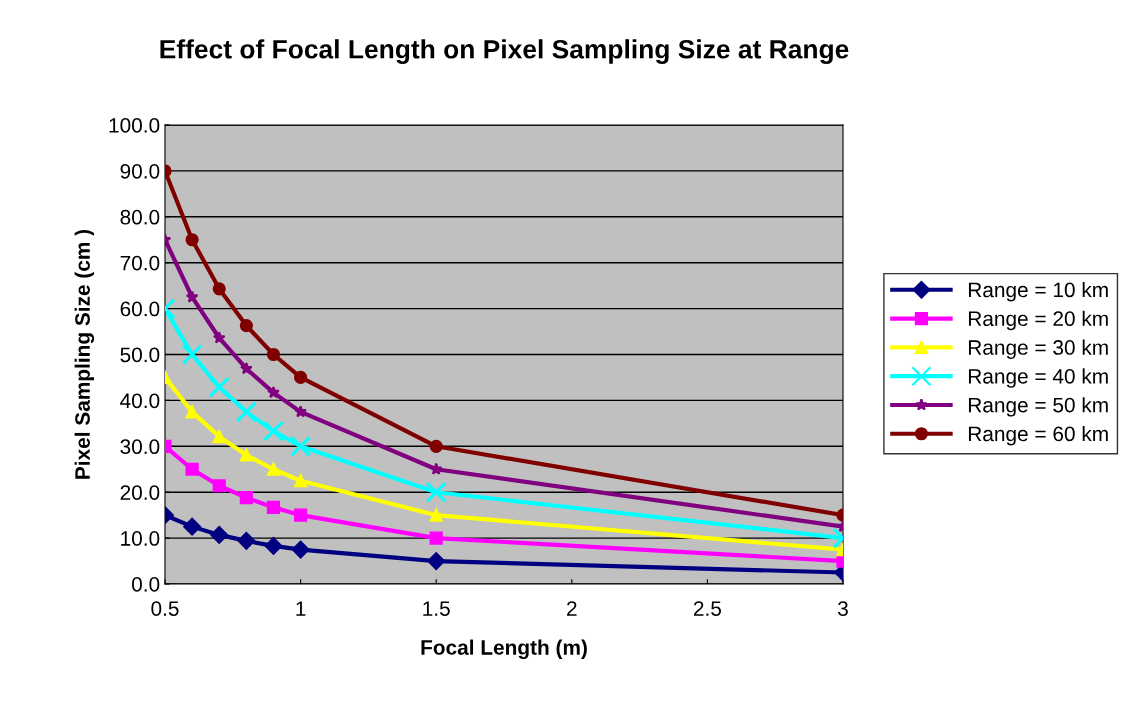 The height and width of the screenshot is (706, 1130). What do you see at coordinates (140, 355) in the screenshot?
I see `y-tick-label: 50.0` at bounding box center [140, 355].